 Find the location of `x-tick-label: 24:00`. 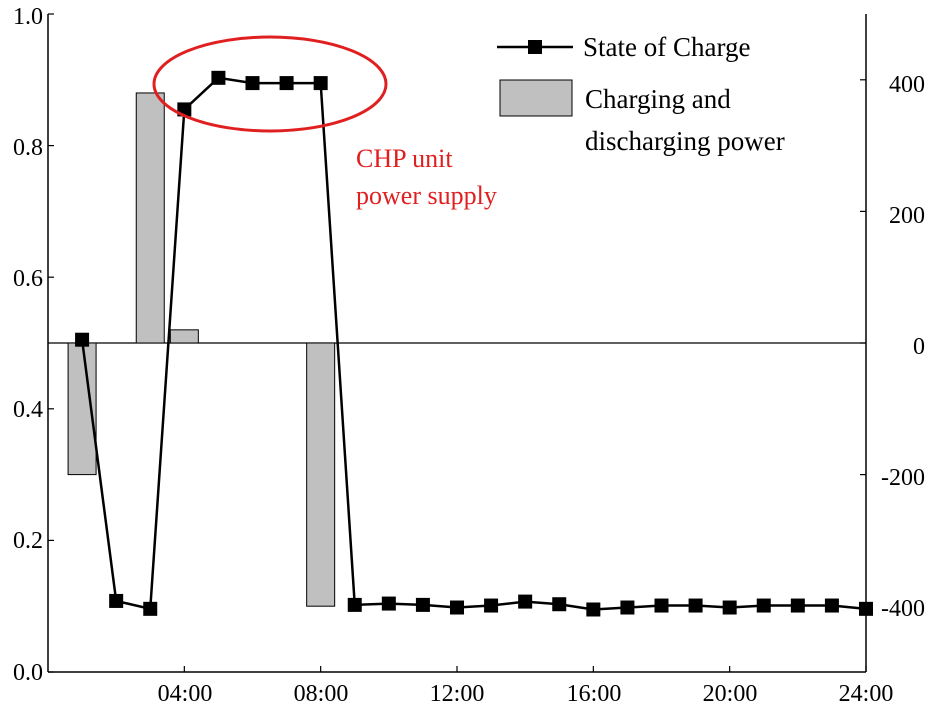

x-tick-label: 24:00 is located at coordinates (866, 694).